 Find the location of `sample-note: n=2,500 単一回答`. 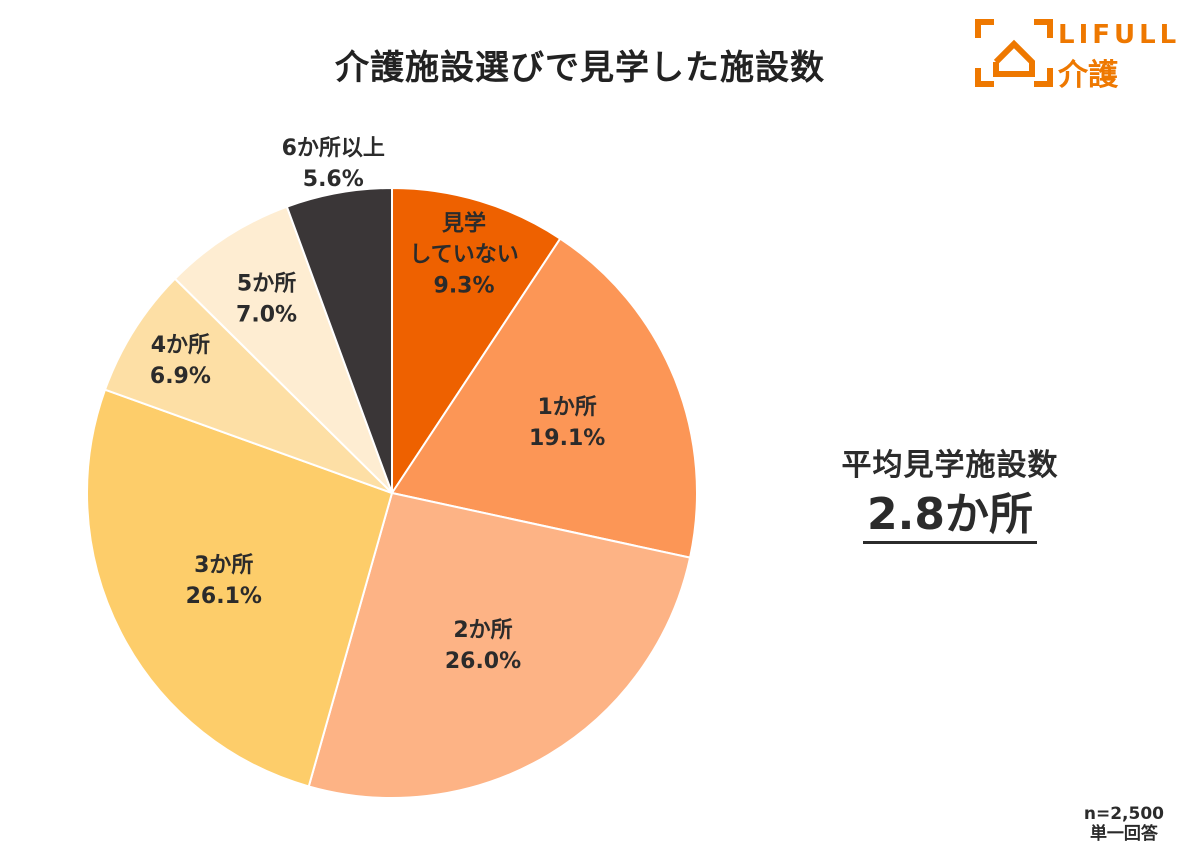

sample-note: n=2,500 単一回答 is located at coordinates (1124, 824).